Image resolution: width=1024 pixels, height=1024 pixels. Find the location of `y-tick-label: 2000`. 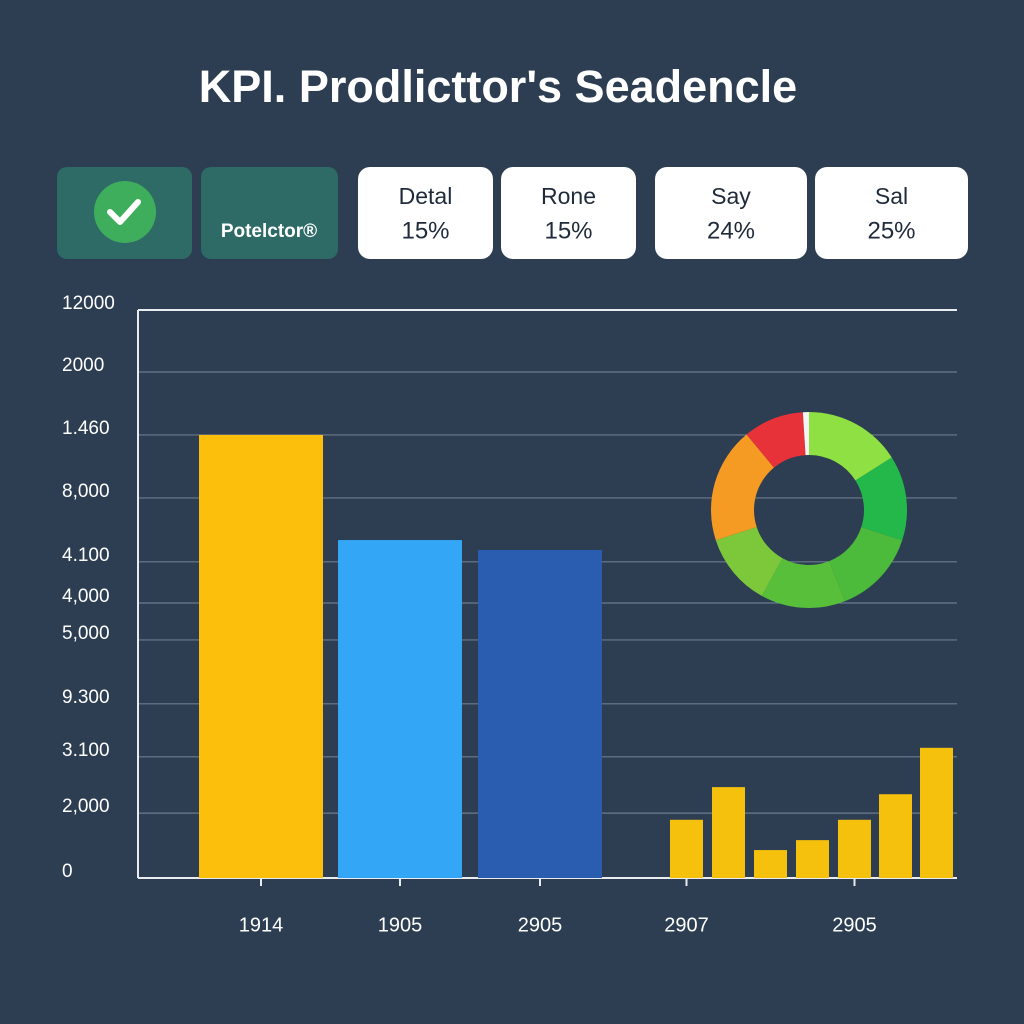

y-tick-label: 2000 is located at coordinates (83, 365).